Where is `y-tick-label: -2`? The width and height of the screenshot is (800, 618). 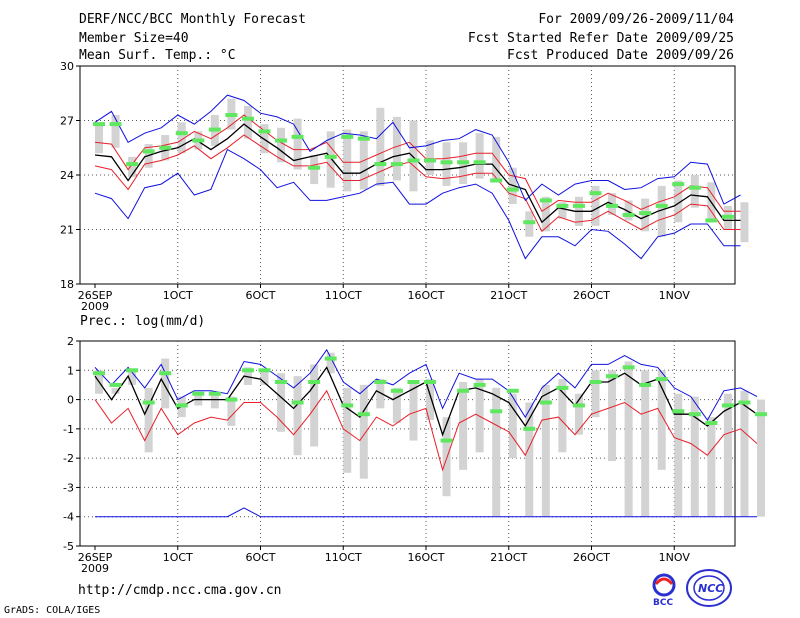
y-tick-label: -2 is located at coordinates (68, 458).